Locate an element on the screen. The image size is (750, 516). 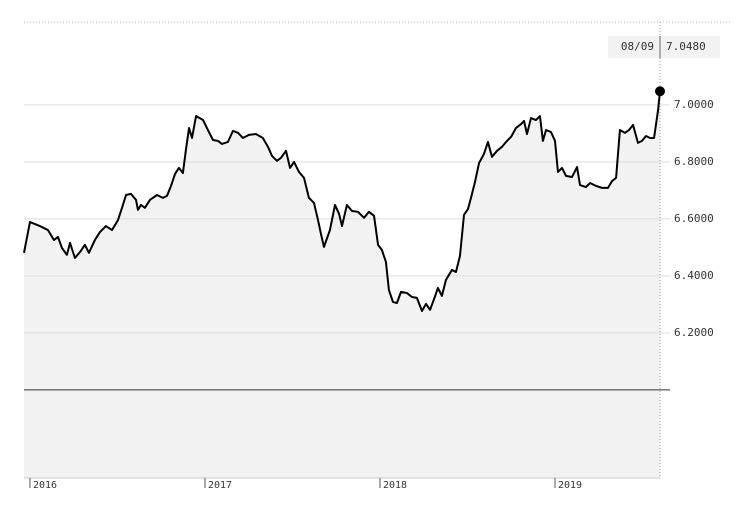
last-label-date: 08/09 is located at coordinates (637, 46).